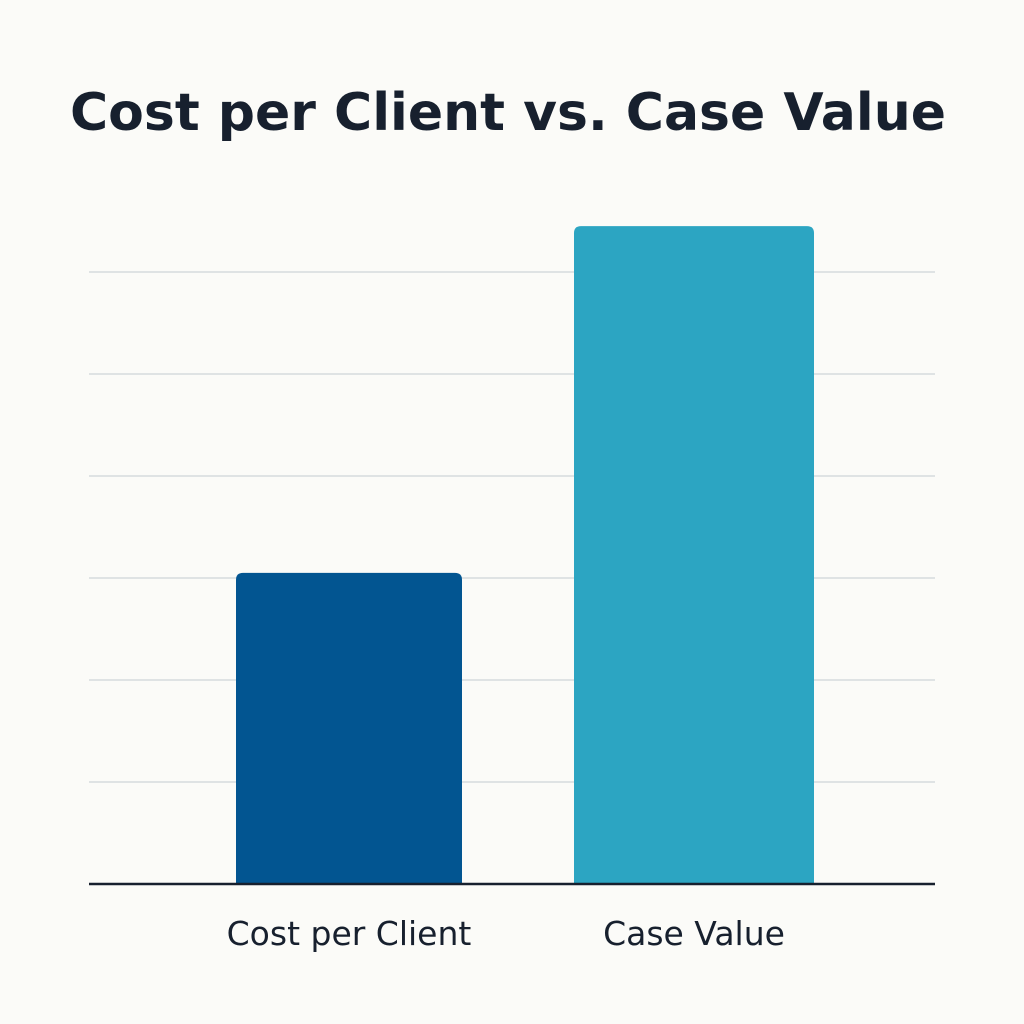 This screenshot has width=1024, height=1024. What do you see at coordinates (506, 933) in the screenshot?
I see `x-tick-labels: Cost per Client Case Value` at bounding box center [506, 933].